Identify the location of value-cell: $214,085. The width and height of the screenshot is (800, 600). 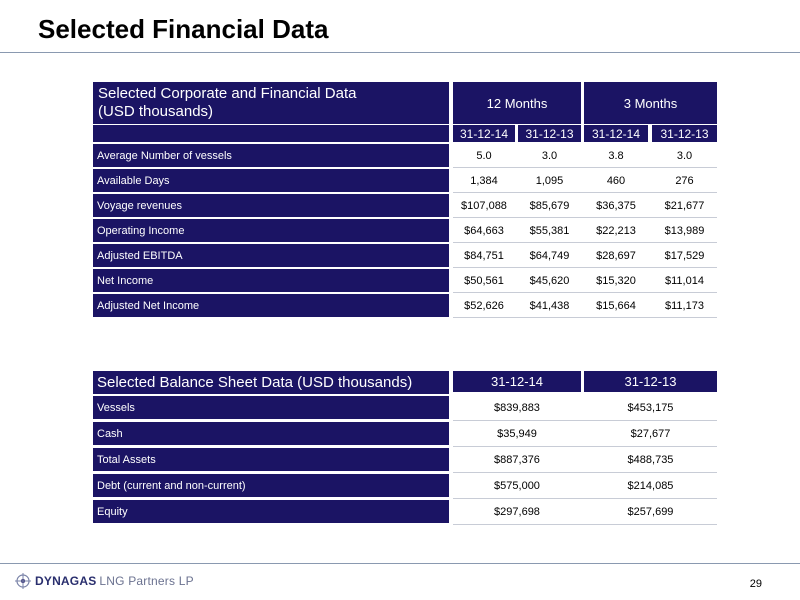
(650, 485).